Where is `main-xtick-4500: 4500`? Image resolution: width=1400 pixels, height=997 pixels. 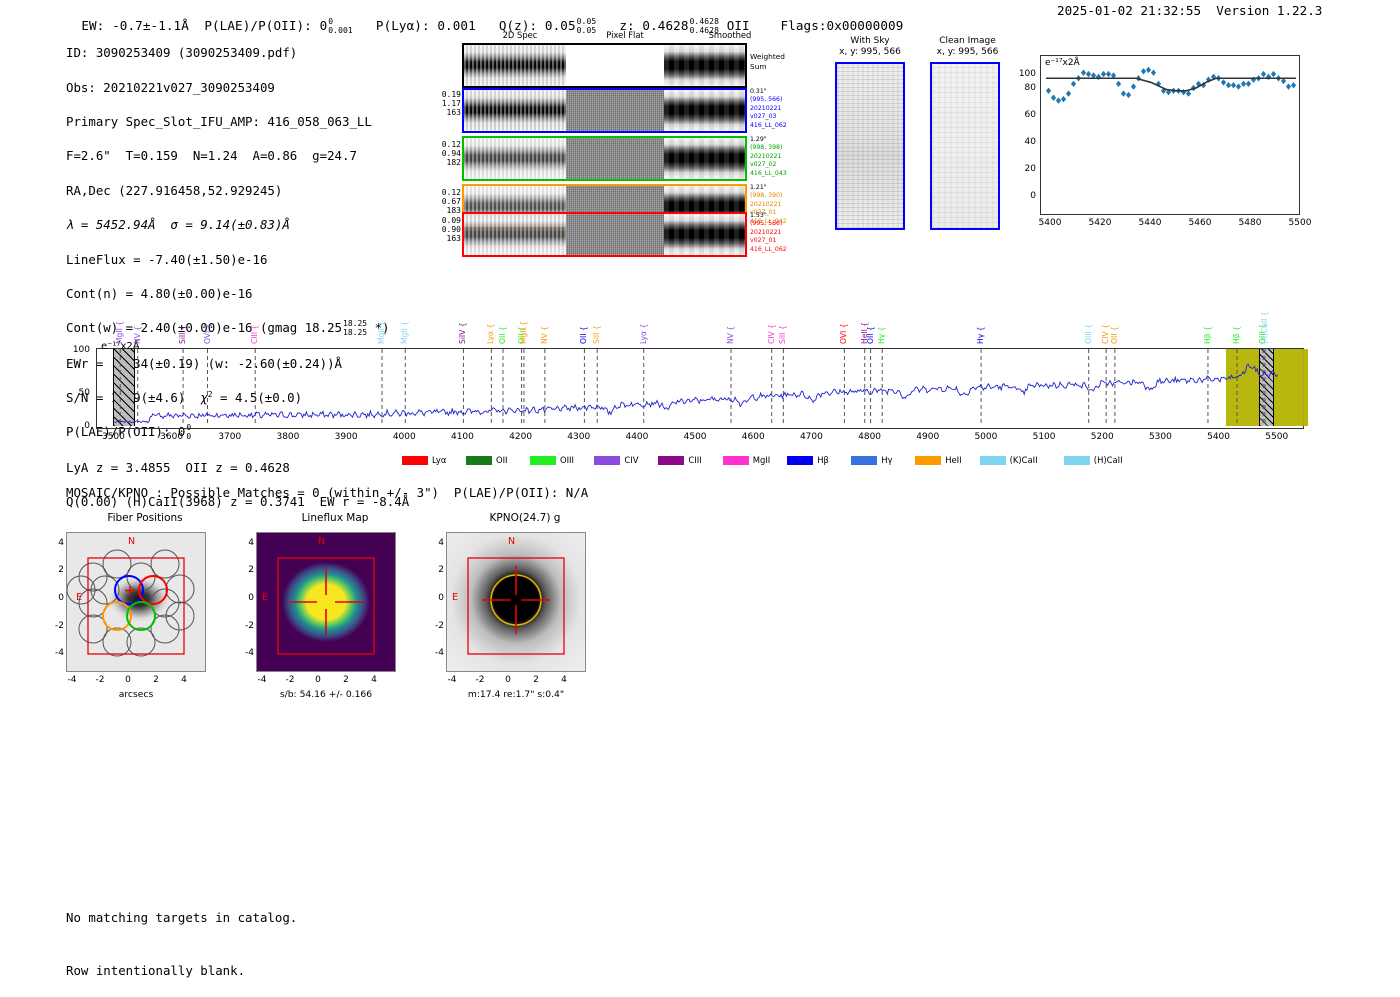 main-xtick-4500: 4500 is located at coordinates (695, 437).